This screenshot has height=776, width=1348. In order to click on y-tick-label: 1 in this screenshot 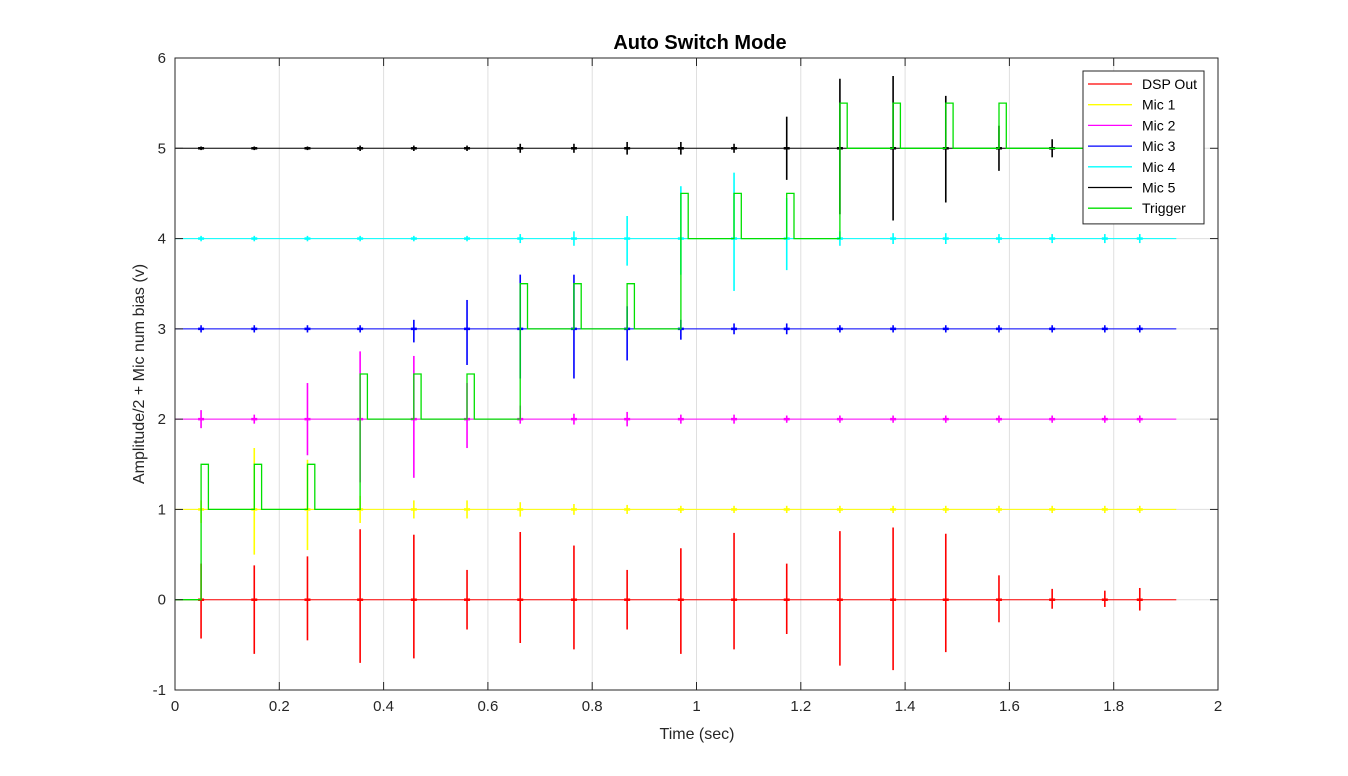, I will do `click(162, 509)`.